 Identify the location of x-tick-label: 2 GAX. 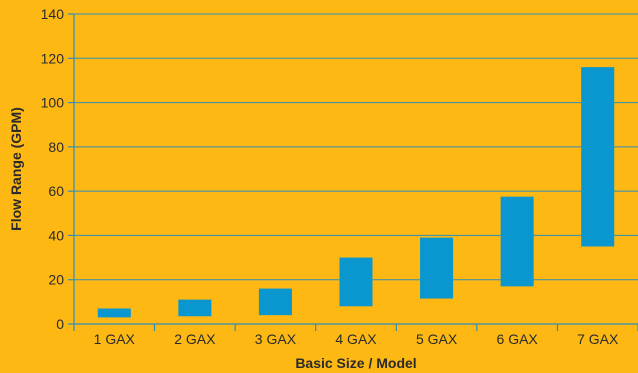
(195, 339).